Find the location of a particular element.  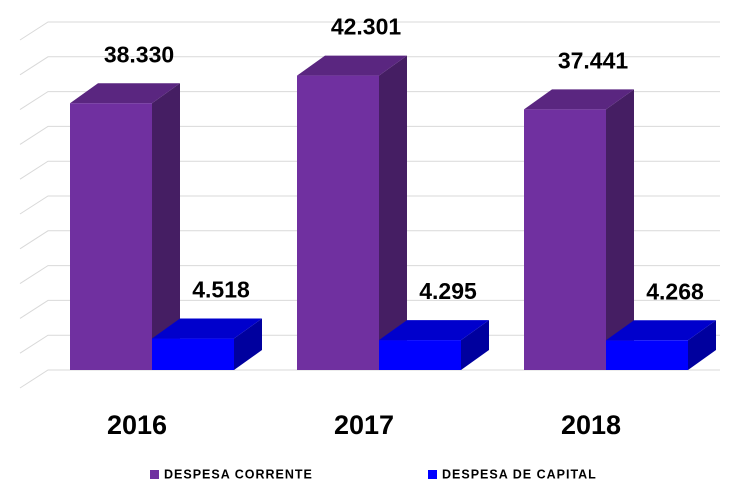

x-tick-label: 2017 is located at coordinates (364, 425).